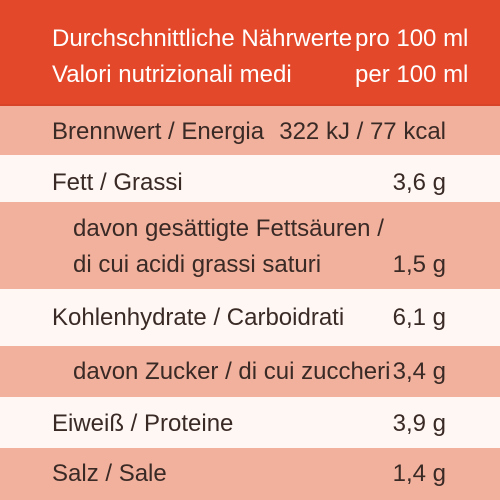 The width and height of the screenshot is (500, 500). I want to click on energy-row: Brennwert / Energia 322 kJ / 77 kcal, so click(250, 131).